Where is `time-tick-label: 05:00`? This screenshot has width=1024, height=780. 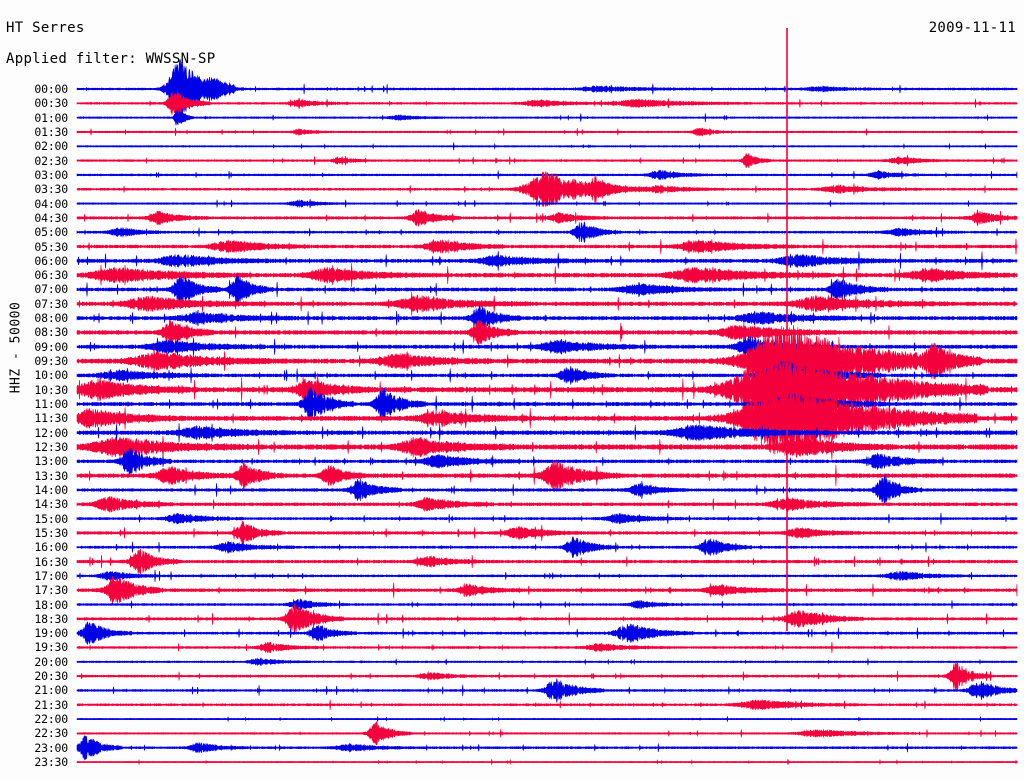 time-tick-label: 05:00 is located at coordinates (51, 232).